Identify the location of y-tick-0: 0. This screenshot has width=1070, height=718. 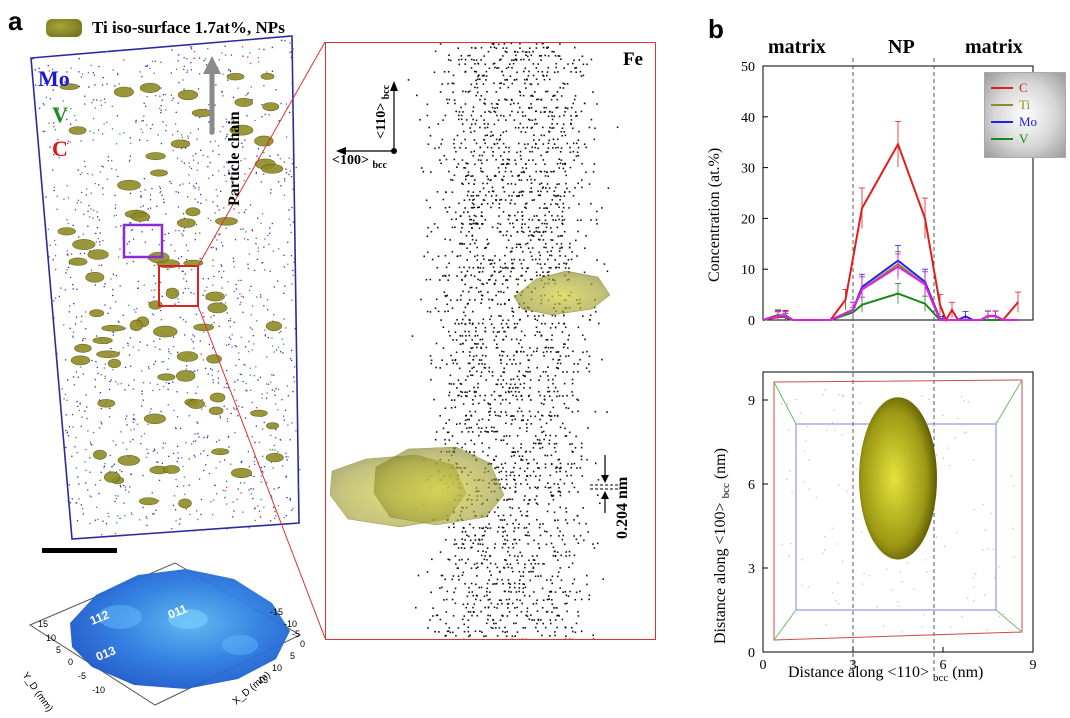
(70, 662).